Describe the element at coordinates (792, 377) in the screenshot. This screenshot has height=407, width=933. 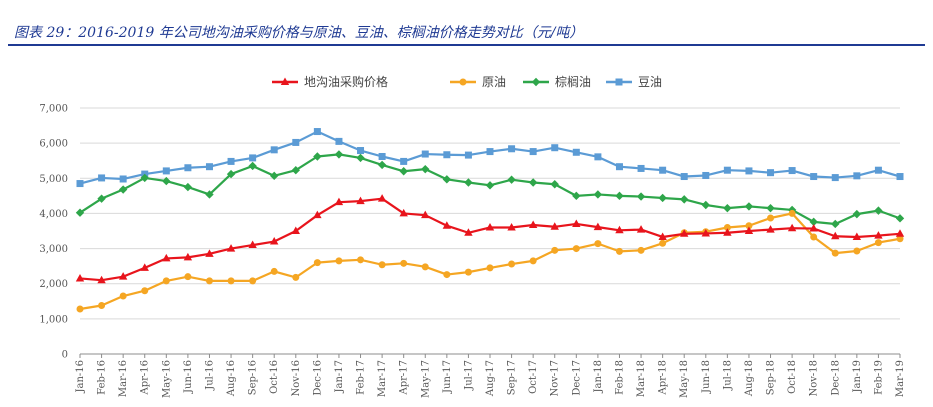
I see `x-tick-label: Oct-18` at that location.